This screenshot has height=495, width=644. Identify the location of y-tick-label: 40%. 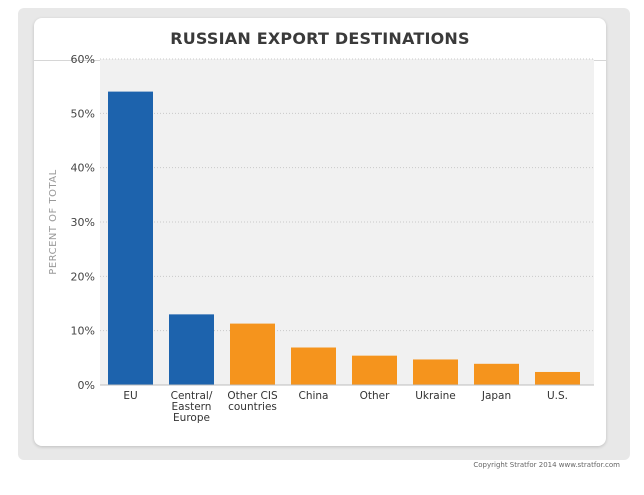
(83, 168).